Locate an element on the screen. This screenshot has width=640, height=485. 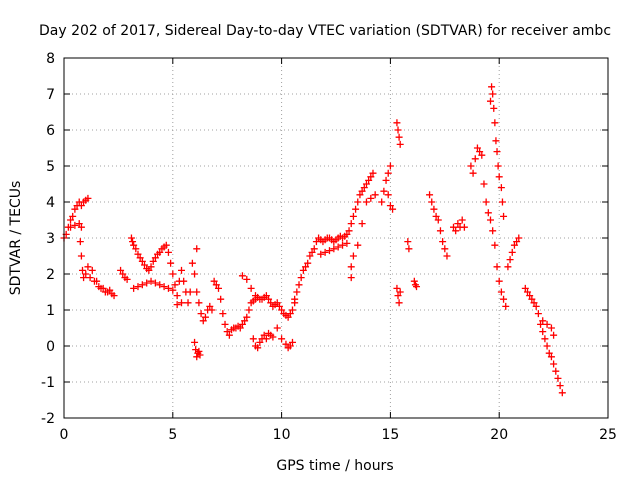
y-tick-label: 0 is located at coordinates (50, 347).